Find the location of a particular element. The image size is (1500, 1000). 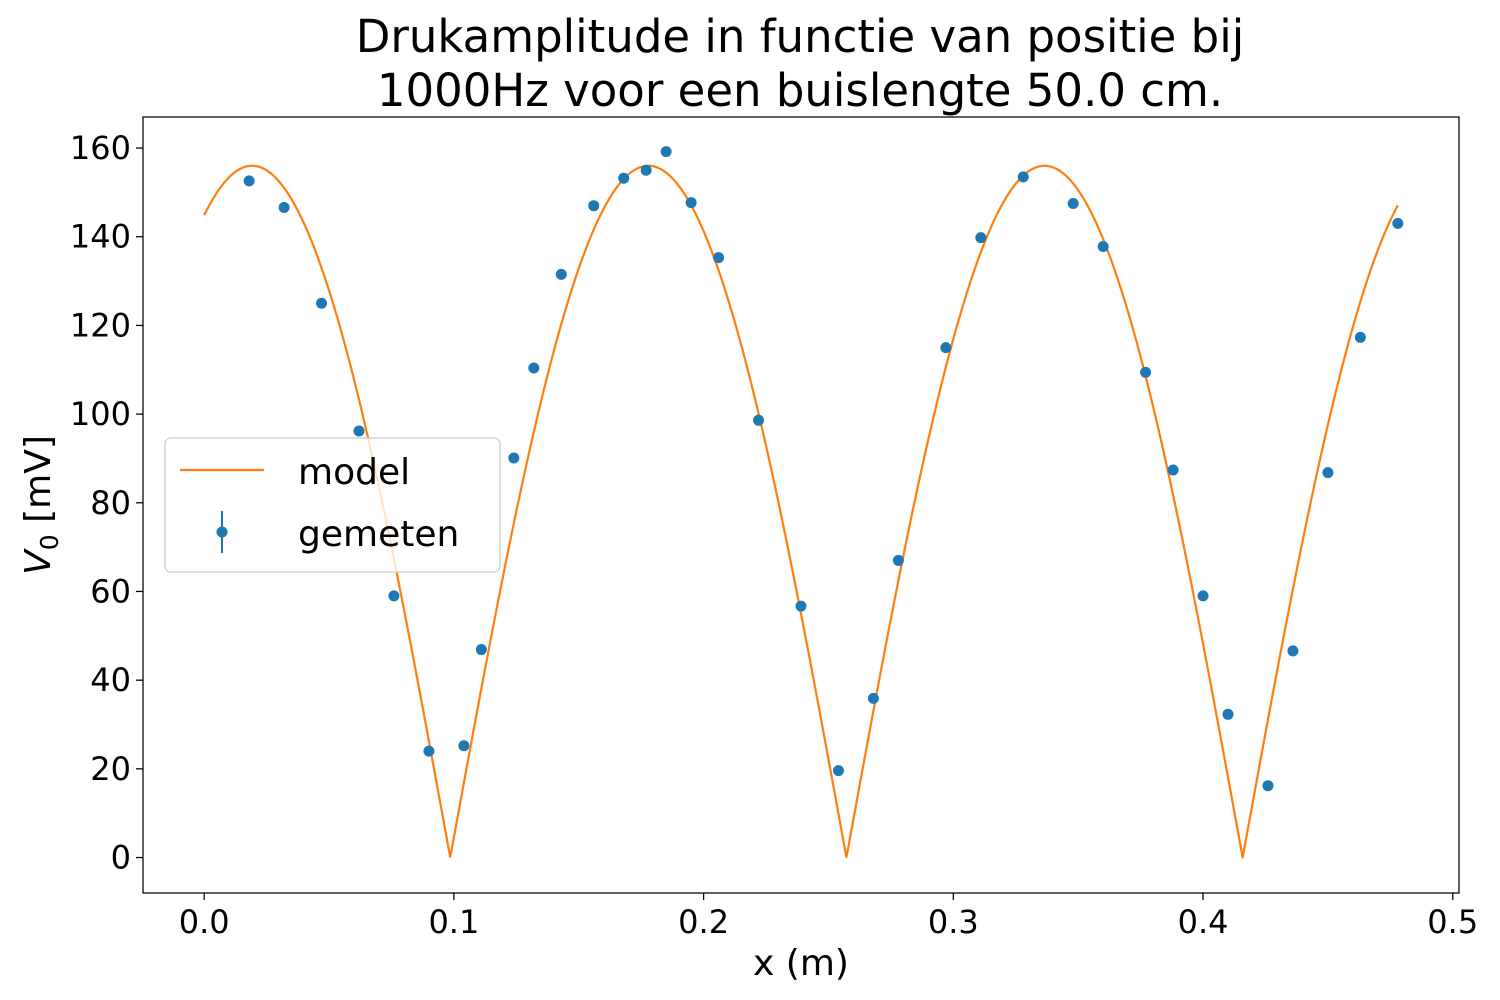

y-axis-ticks: 0 20 40 60 80 100 120 140 160 is located at coordinates (106, 503).